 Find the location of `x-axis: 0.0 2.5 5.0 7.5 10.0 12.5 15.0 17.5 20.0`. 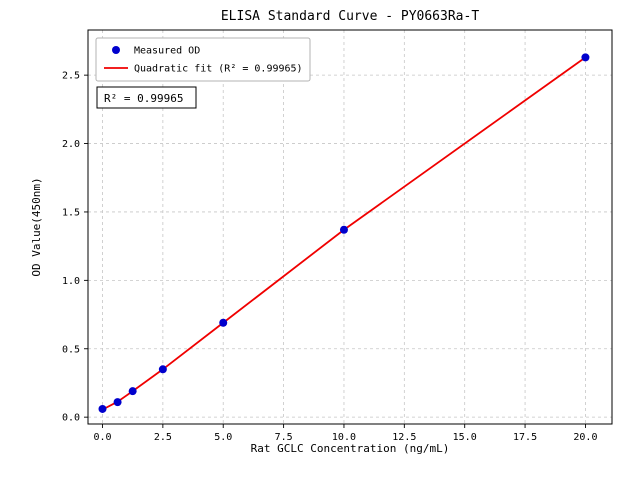

x-axis: 0.0 2.5 5.0 7.5 10.0 12.5 15.0 17.5 20.0 is located at coordinates (345, 433).